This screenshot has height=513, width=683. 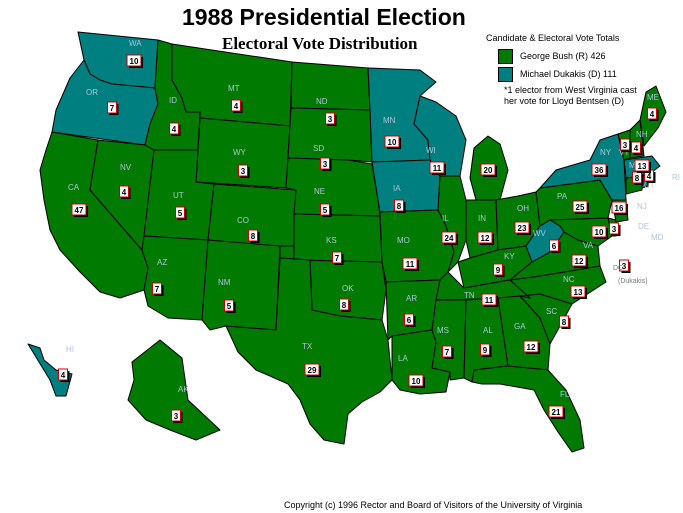 I want to click on ev-box-az, so click(x=157, y=288).